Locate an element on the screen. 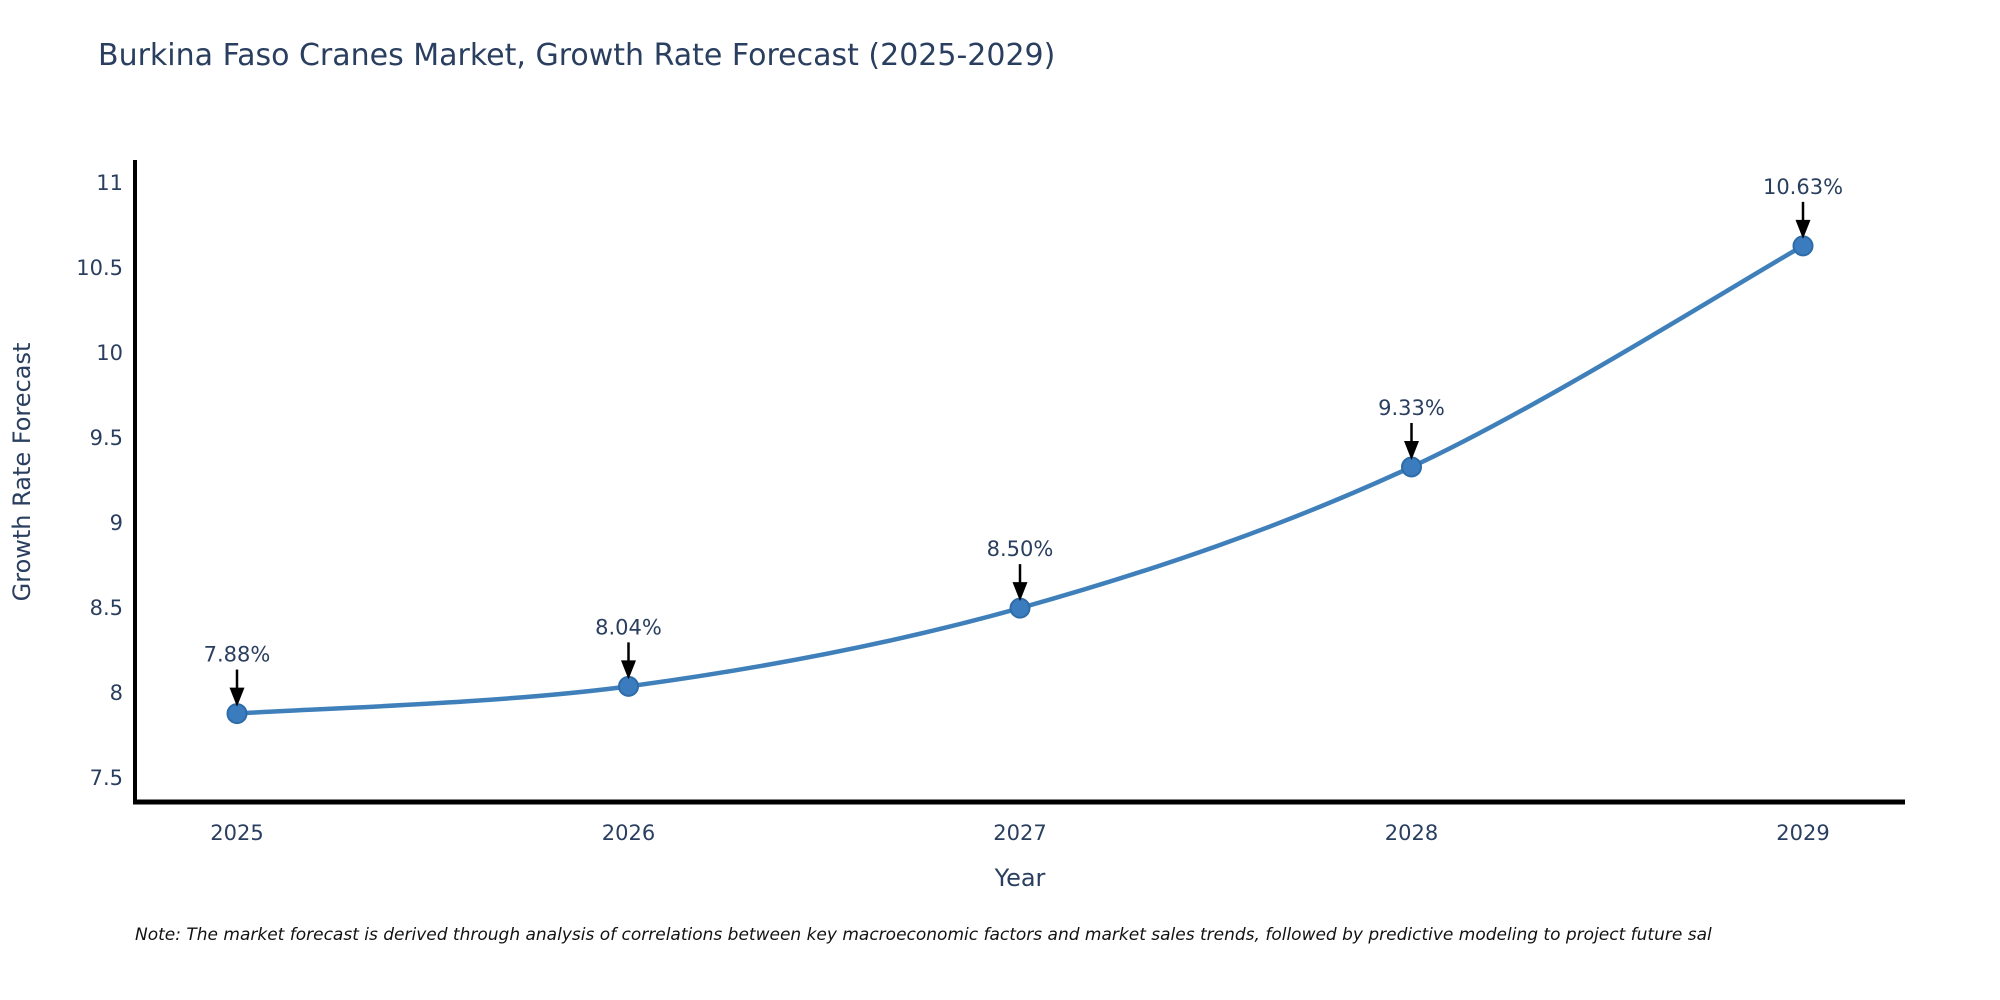 This screenshot has height=1000, width=2000. x-tick-label: 2025 is located at coordinates (236, 833).